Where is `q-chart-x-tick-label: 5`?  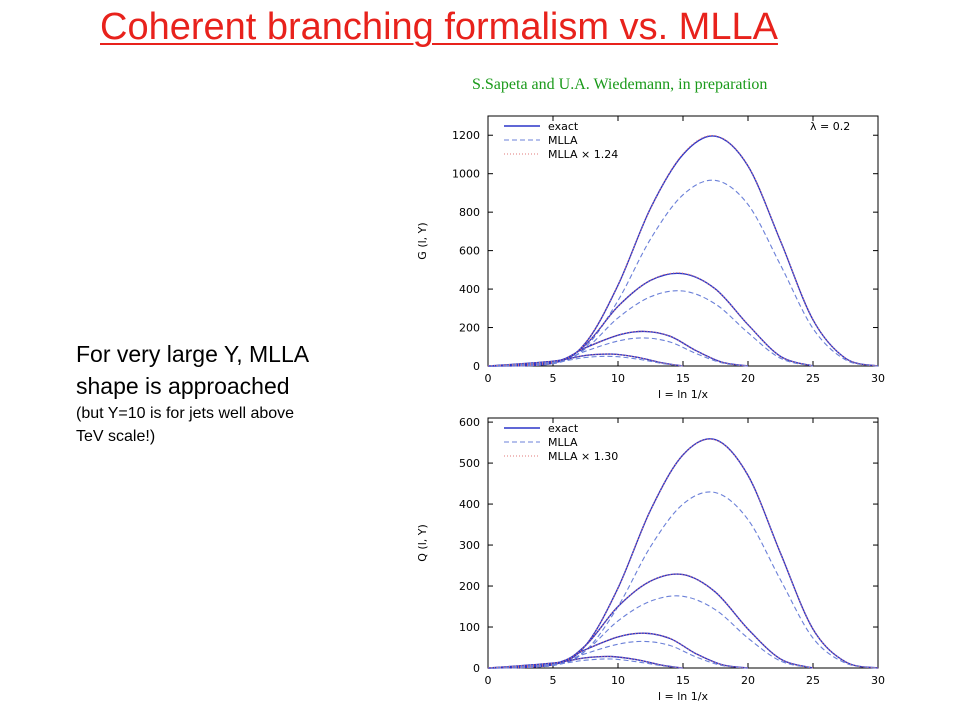
q-chart-x-tick-label: 5 is located at coordinates (553, 680).